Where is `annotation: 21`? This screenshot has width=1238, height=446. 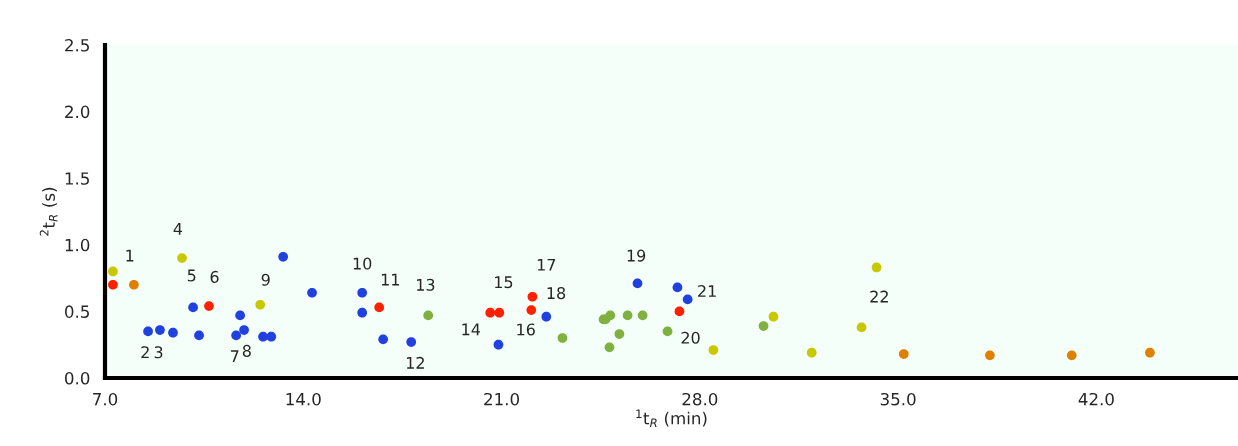
annotation: 21 is located at coordinates (707, 291).